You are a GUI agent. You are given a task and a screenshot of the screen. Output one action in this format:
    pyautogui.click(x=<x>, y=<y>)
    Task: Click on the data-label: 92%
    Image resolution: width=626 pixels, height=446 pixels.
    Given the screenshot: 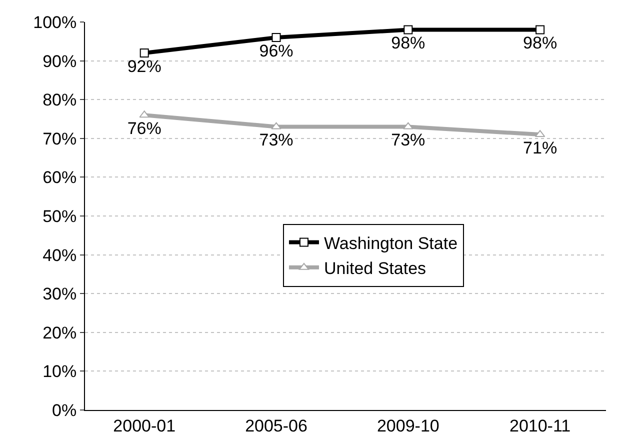 What is the action you would take?
    pyautogui.click(x=144, y=66)
    